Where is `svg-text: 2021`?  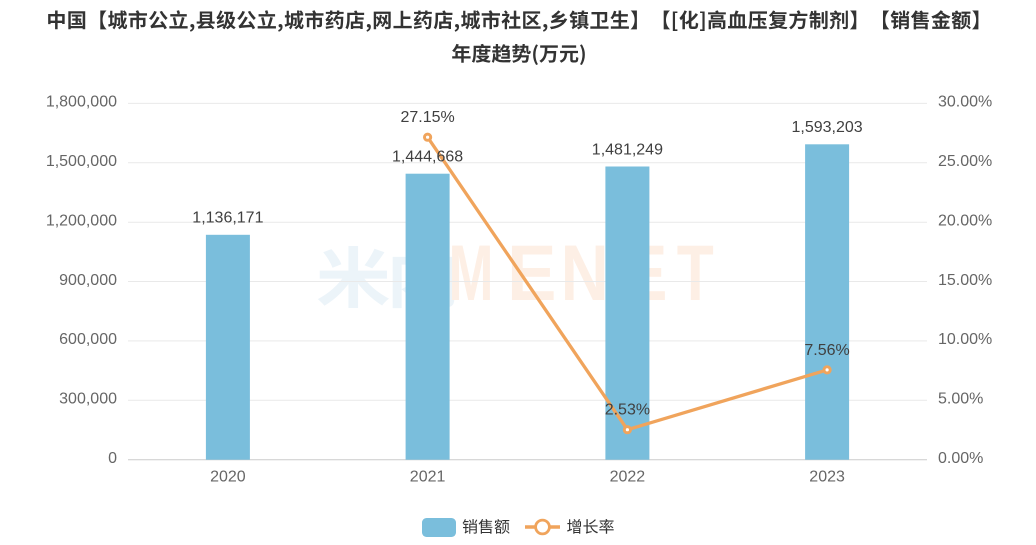 svg-text: 2021 is located at coordinates (428, 477).